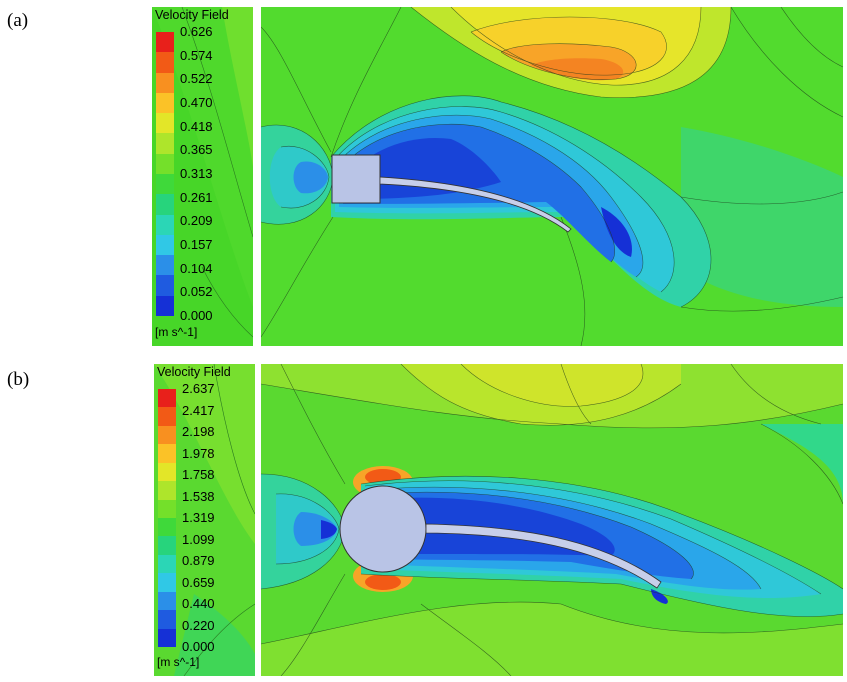  Describe the element at coordinates (198, 539) in the screenshot. I see `panel-b-tick-label: 1.099` at that location.